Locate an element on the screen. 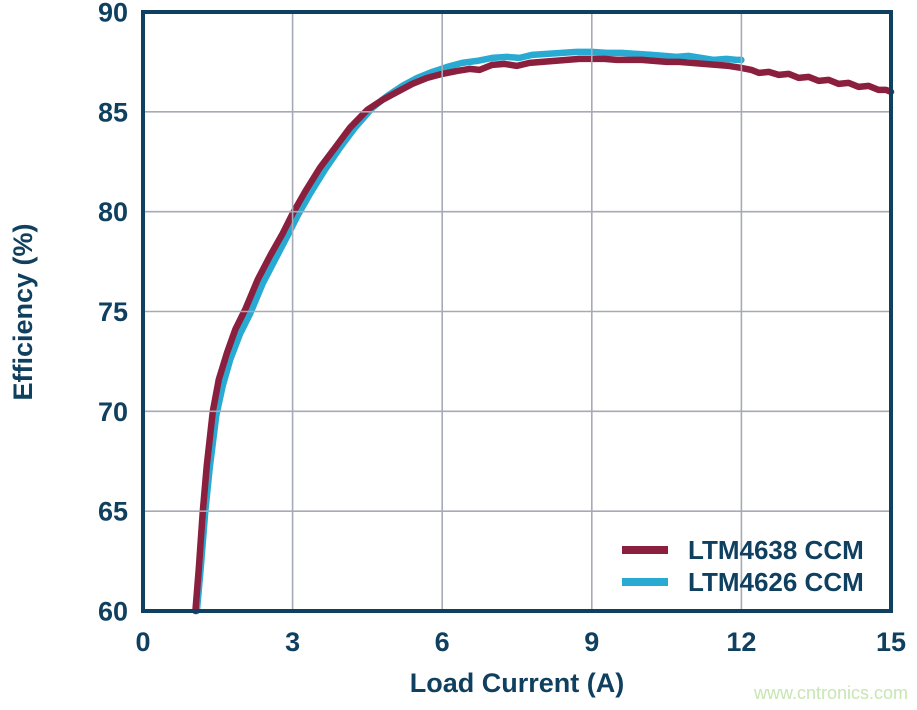  x-tick-label-12: 12 is located at coordinates (741, 642).